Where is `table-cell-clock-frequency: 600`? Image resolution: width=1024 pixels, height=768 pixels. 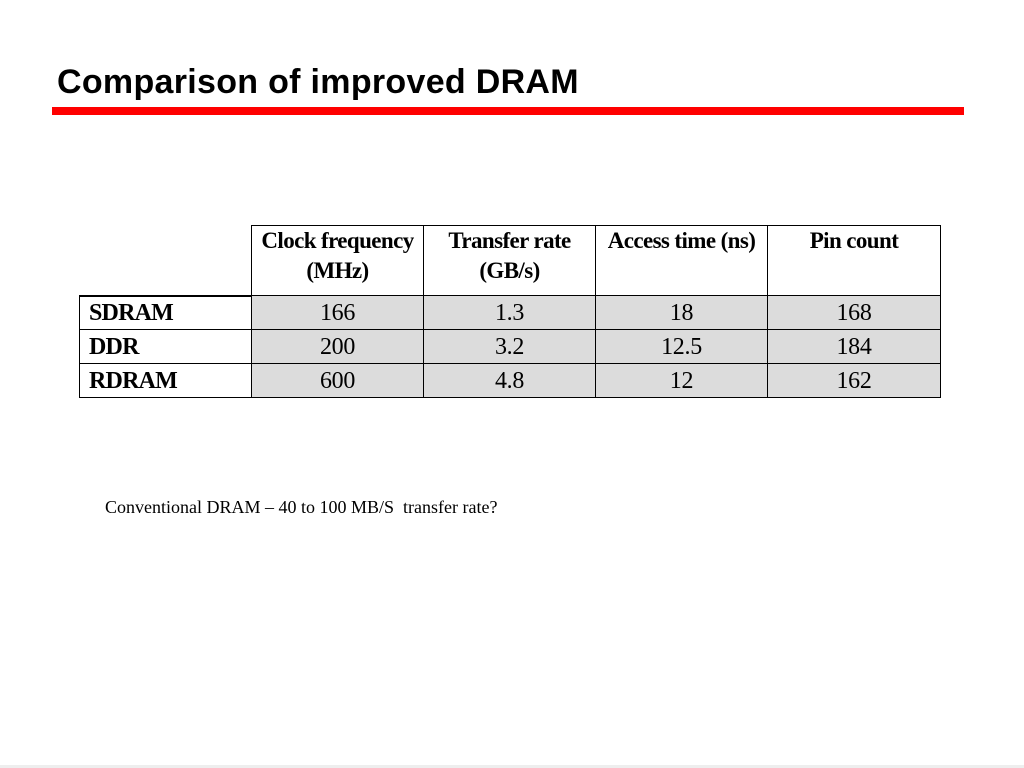
table-cell-clock-frequency: 600 is located at coordinates (337, 380).